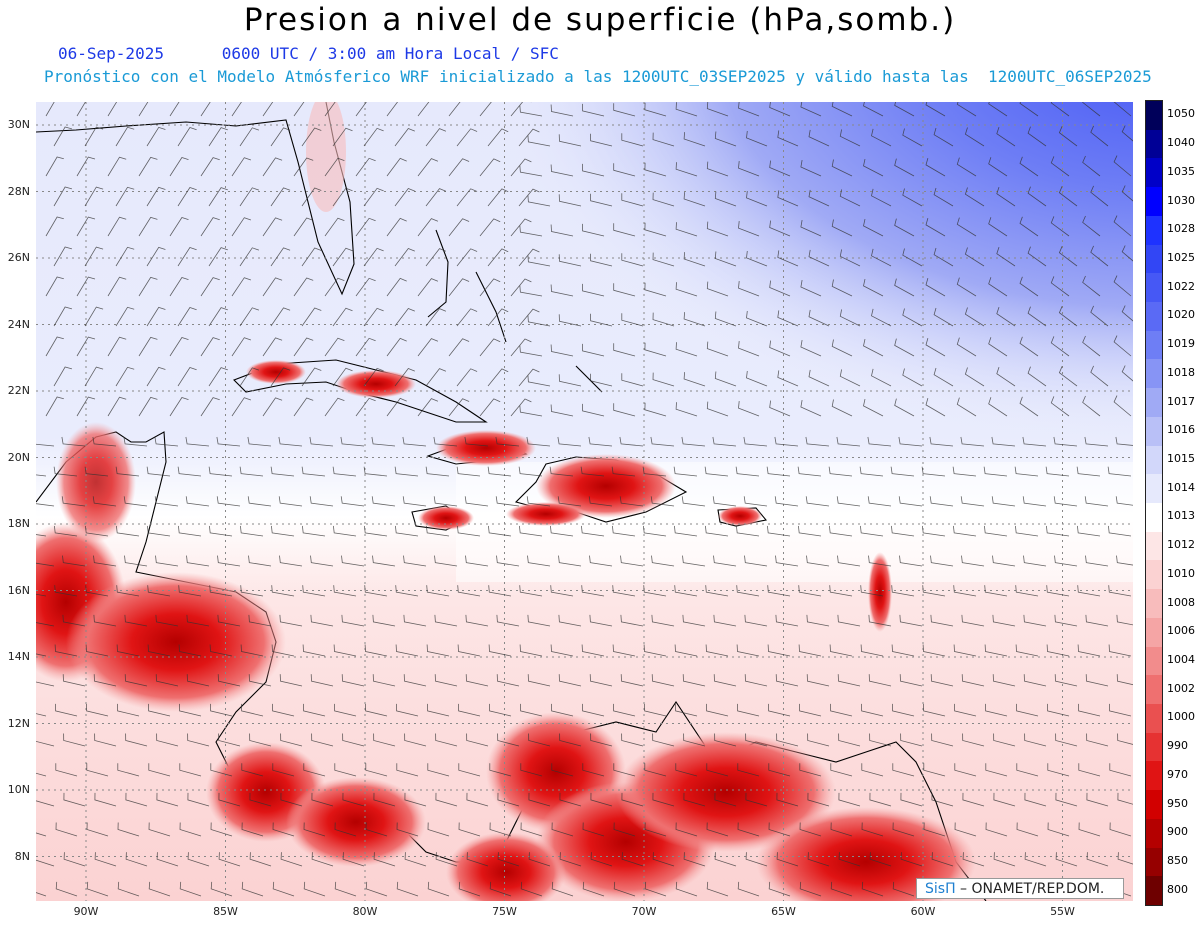 This screenshot has height=927, width=1200. What do you see at coordinates (1177, 746) in the screenshot?
I see `colorbar-label: 990` at bounding box center [1177, 746].